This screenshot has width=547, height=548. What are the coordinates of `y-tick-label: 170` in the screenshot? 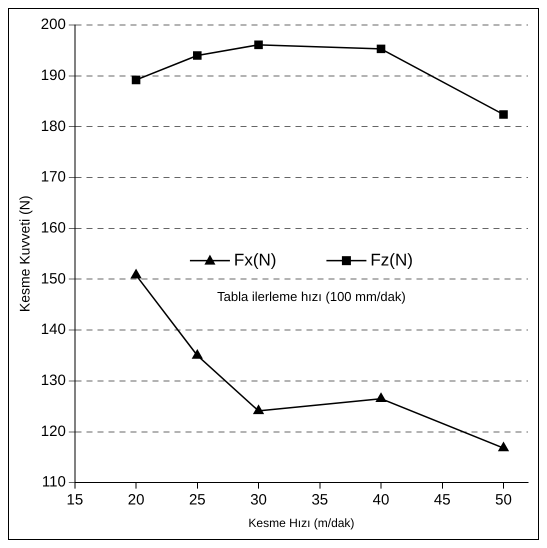 It's located at (53, 177).